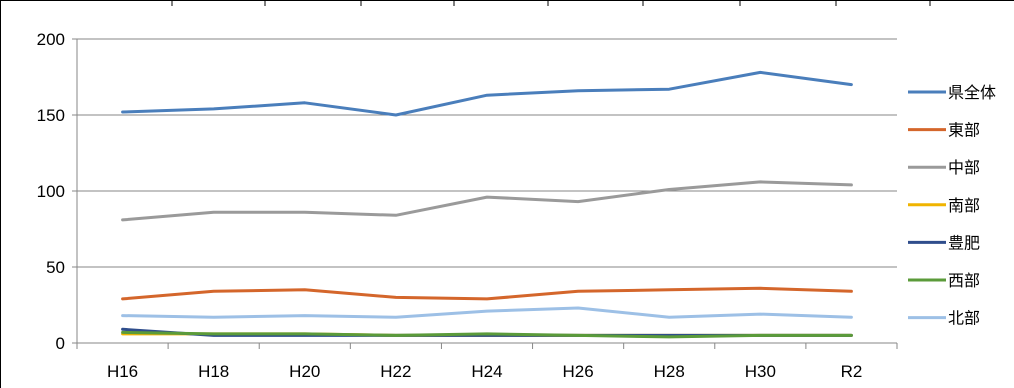 This screenshot has width=1014, height=388. What do you see at coordinates (964, 280) in the screenshot?
I see `legend-label-西部: 西部` at bounding box center [964, 280].